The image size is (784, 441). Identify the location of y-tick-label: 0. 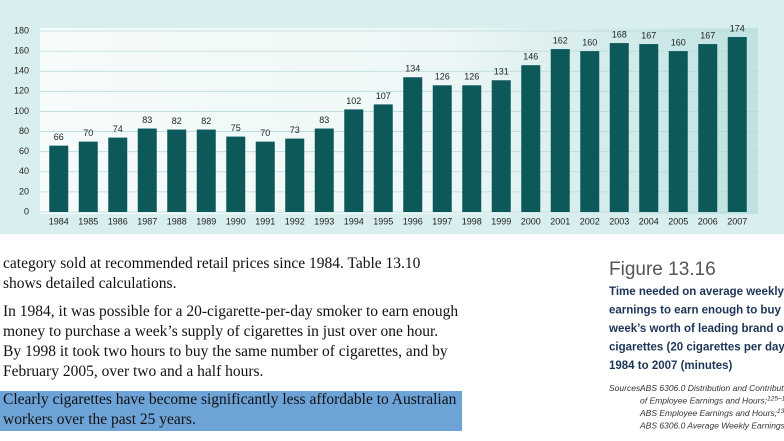
(26, 211).